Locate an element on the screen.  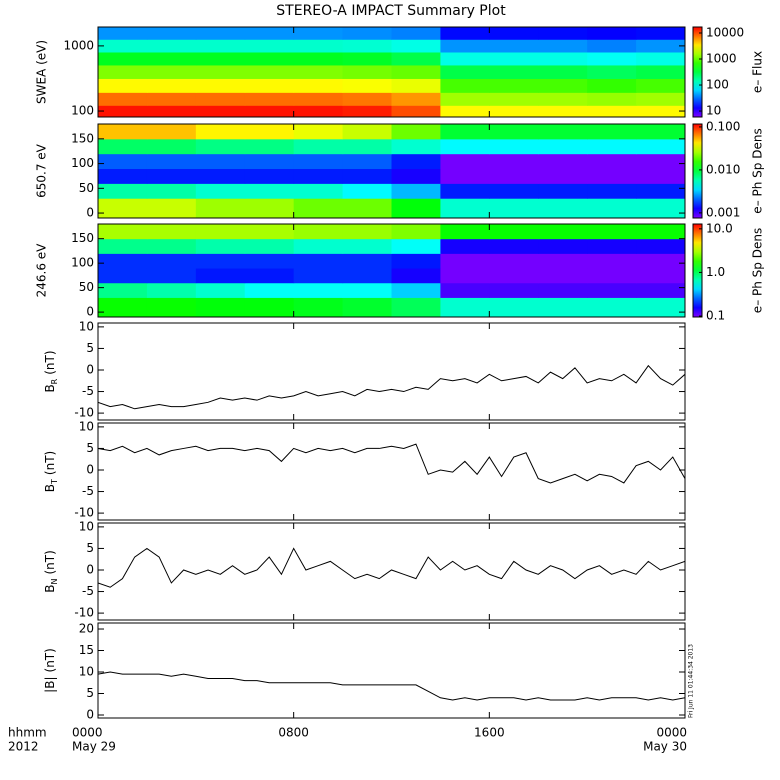
y-label-main: |B| is located at coordinates (50, 684).